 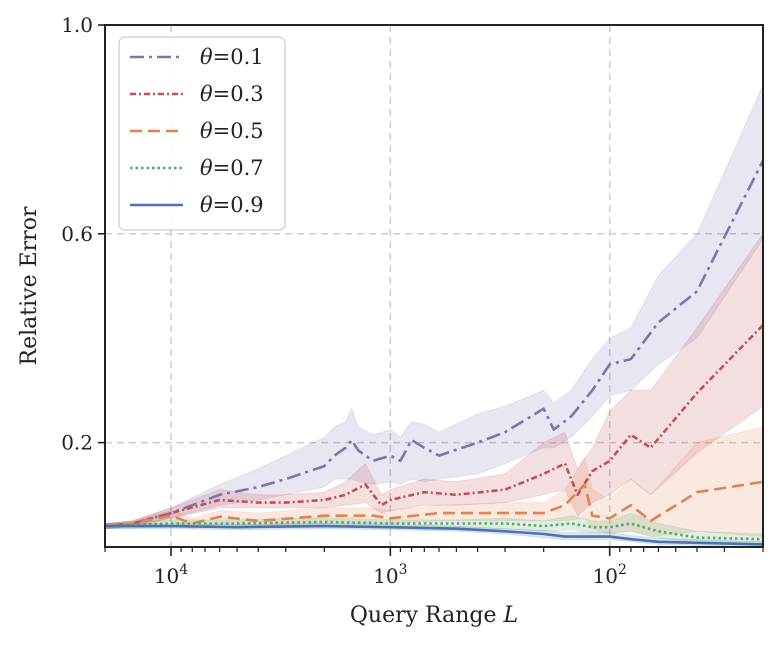 I want to click on legend-label: θ=0.5, so click(x=232, y=131).